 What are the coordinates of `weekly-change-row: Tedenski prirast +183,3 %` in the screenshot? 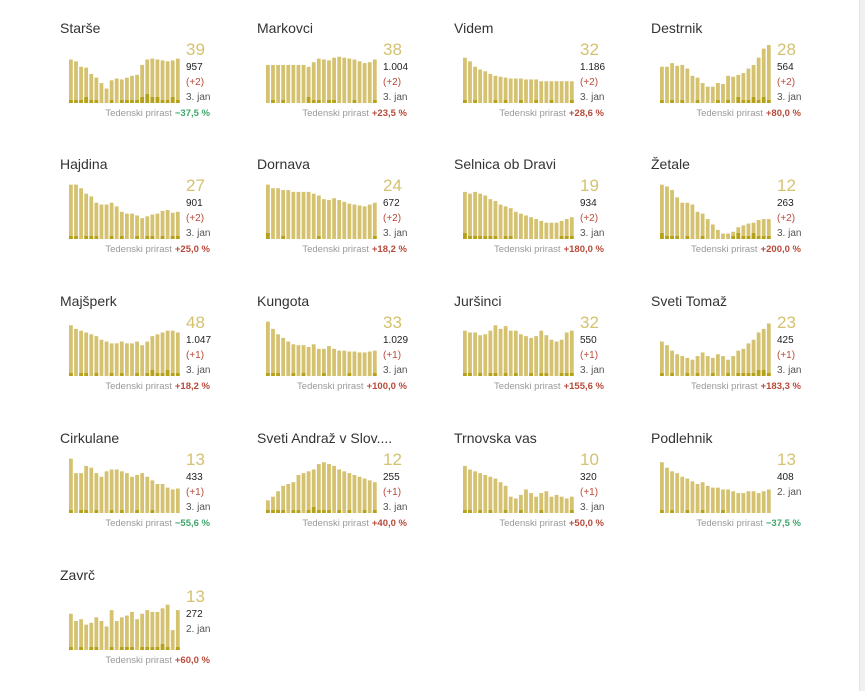 It's located at (726, 387).